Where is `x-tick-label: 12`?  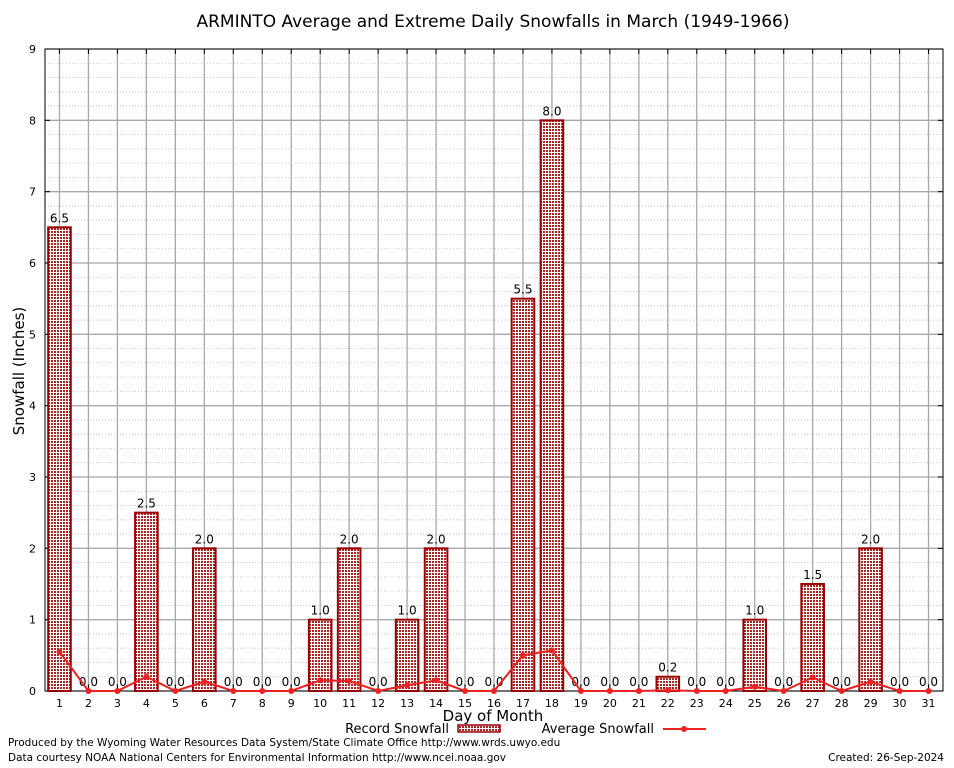 x-tick-label: 12 is located at coordinates (378, 703).